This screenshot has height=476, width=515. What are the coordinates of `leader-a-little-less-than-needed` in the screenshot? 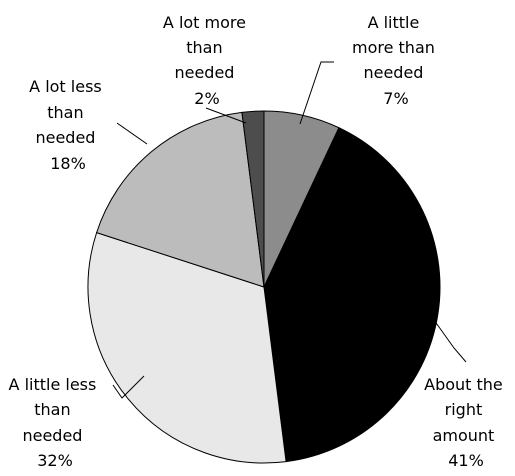 It's located at (128, 387).